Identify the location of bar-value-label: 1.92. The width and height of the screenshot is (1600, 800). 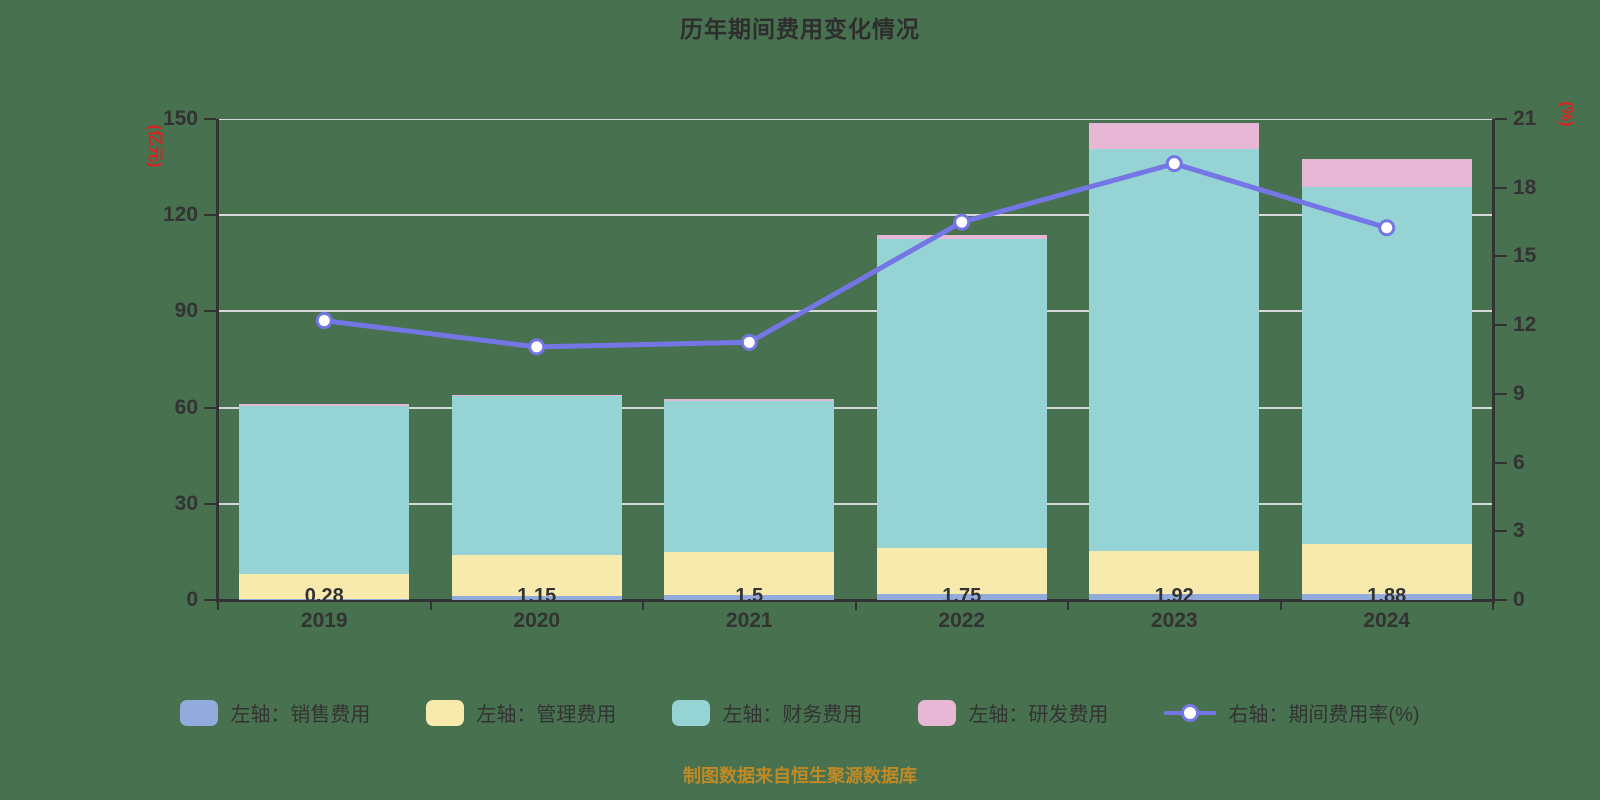
(1174, 592).